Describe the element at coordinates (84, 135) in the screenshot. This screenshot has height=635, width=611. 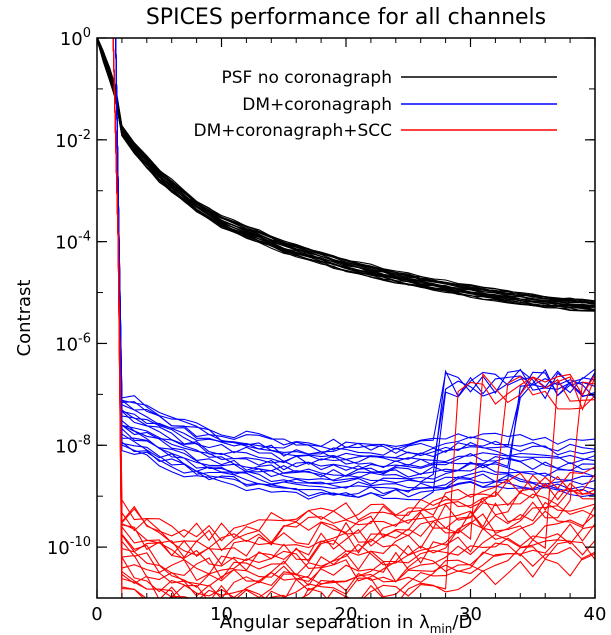
I see `y-tick-exp: -2` at that location.